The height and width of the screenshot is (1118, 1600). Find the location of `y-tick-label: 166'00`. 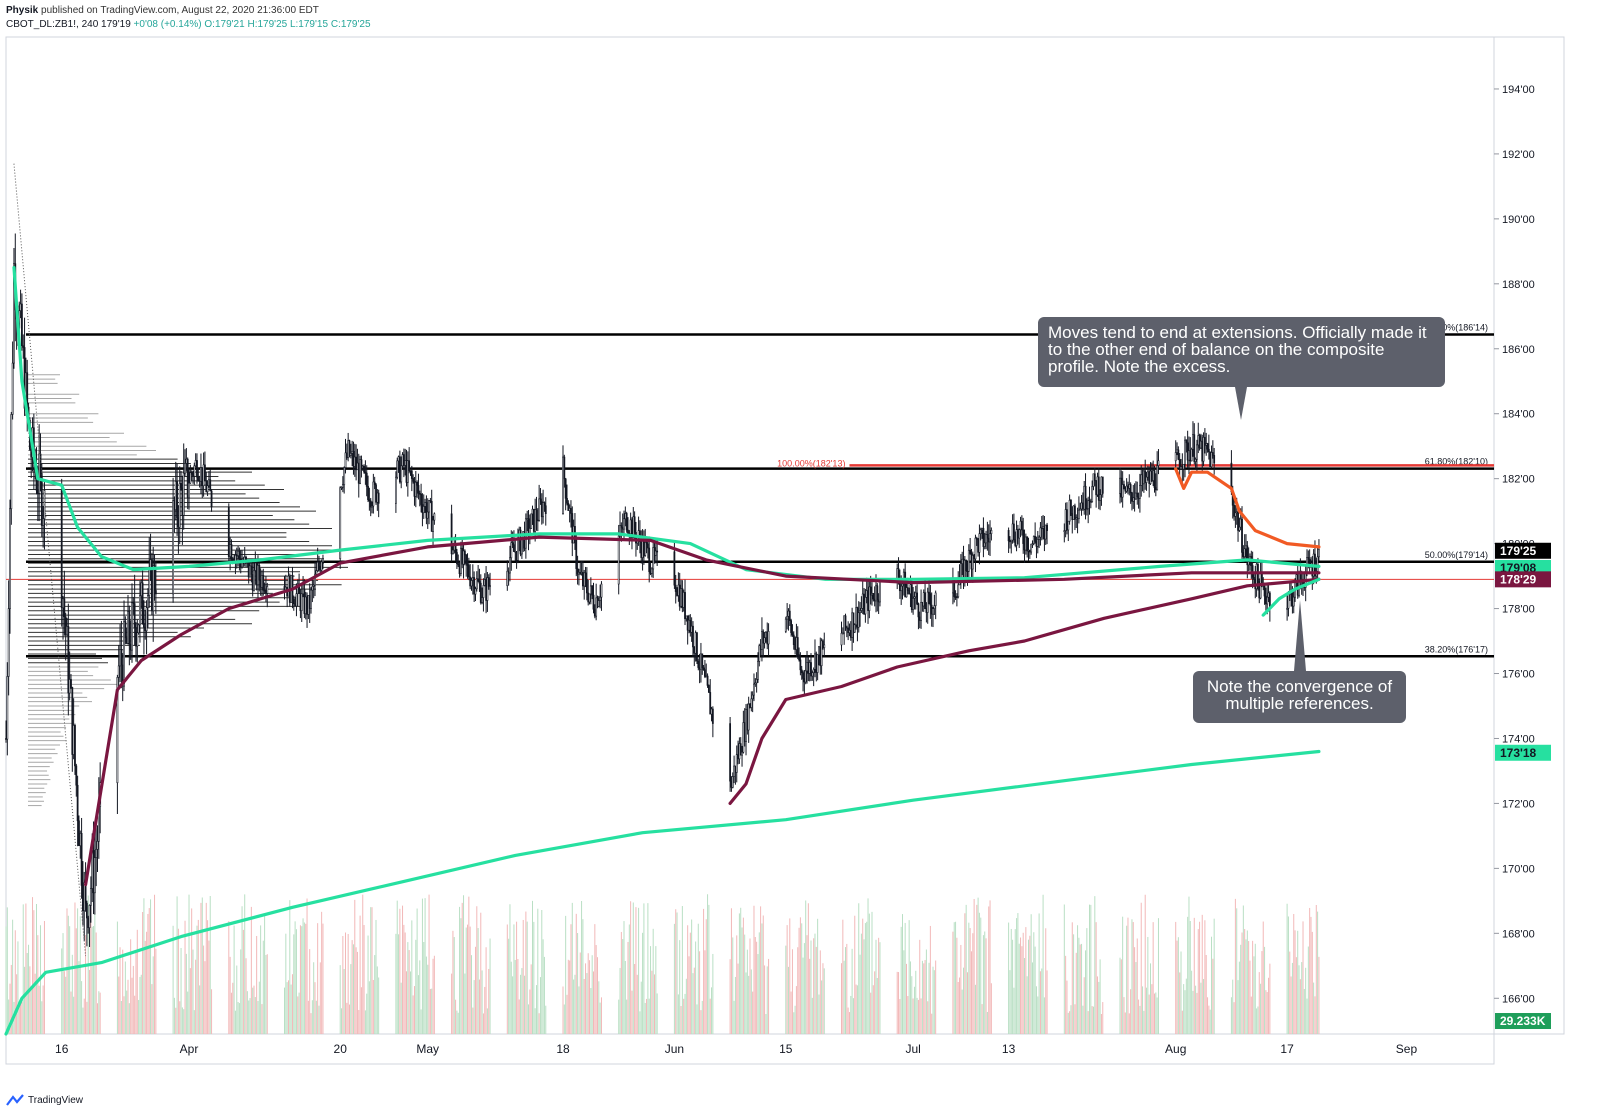

y-tick-label: 166'00 is located at coordinates (1518, 999).